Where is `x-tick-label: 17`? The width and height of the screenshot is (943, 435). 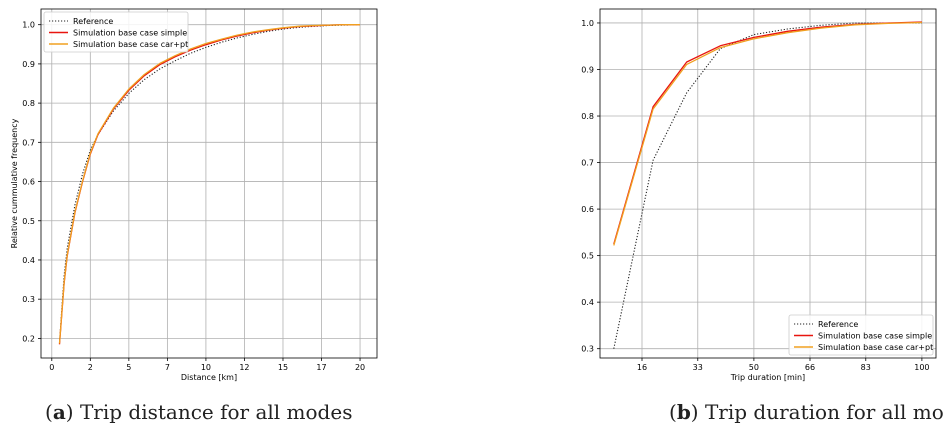
x-tick-label: 17 is located at coordinates (321, 367).